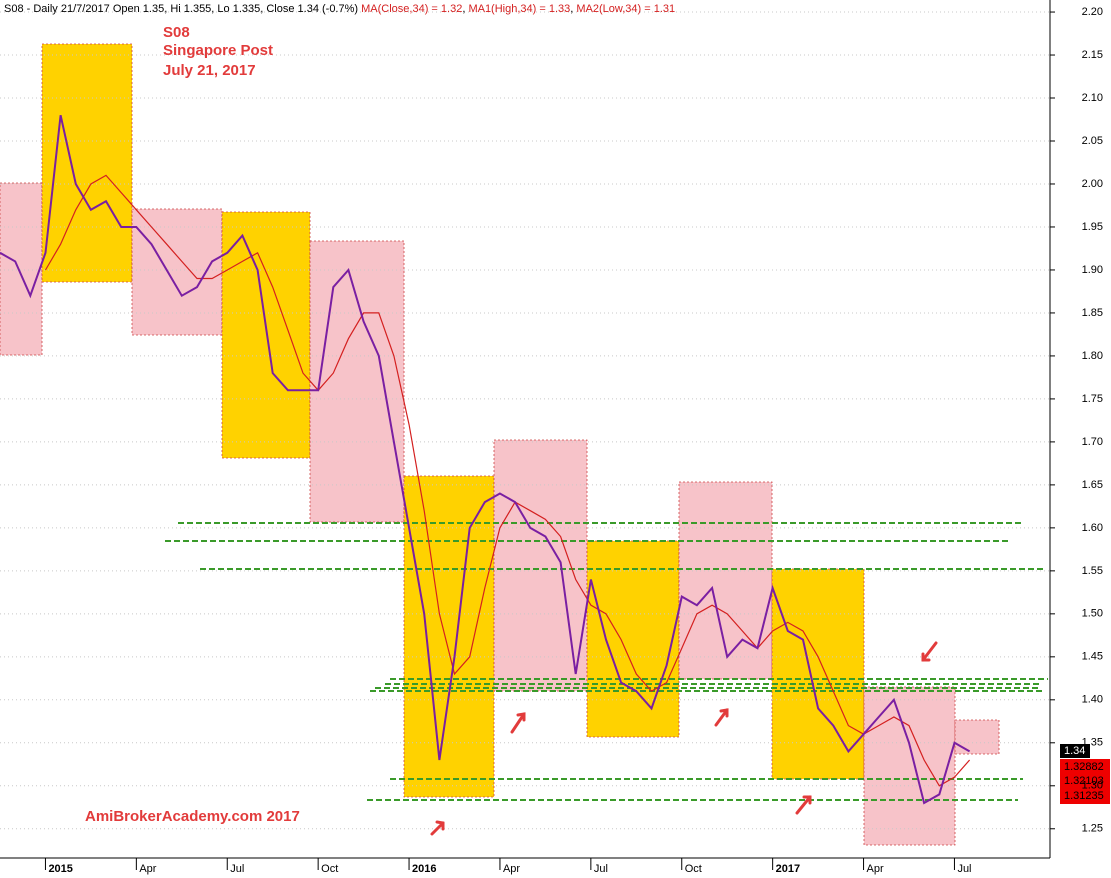  Describe the element at coordinates (1092, 442) in the screenshot. I see `y-tick-label: 1.70` at that location.